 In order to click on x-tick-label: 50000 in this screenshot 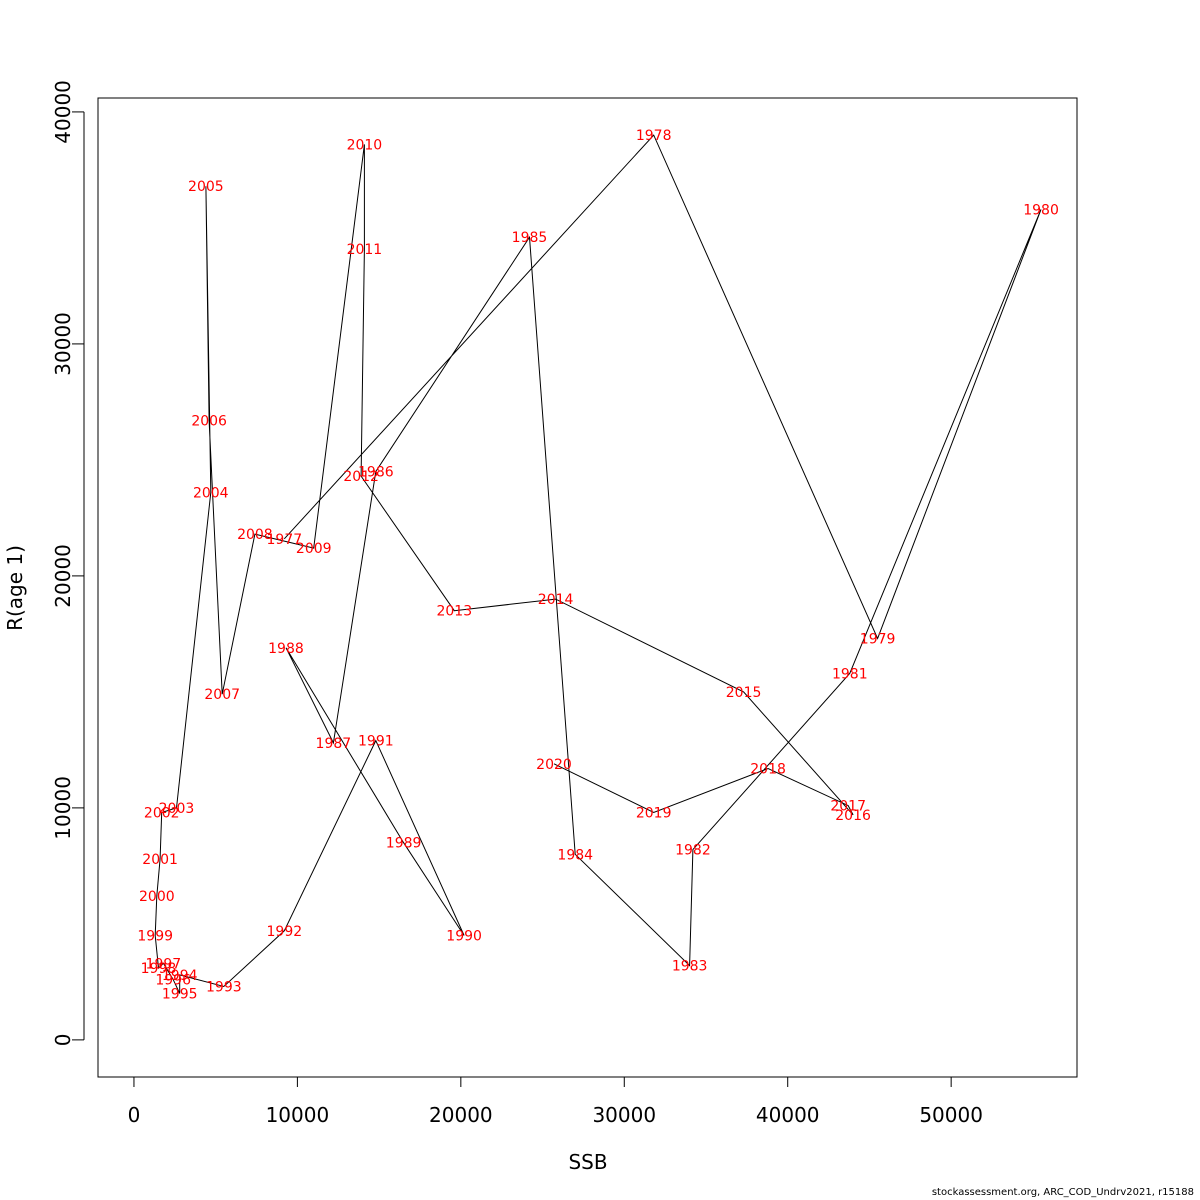, I will do `click(951, 1115)`.